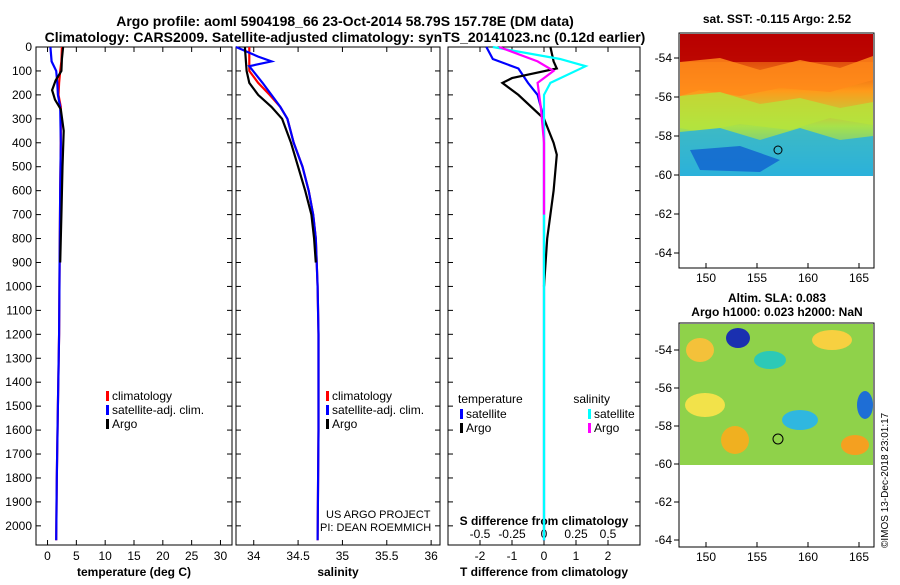 This screenshot has height=585, width=900. What do you see at coordinates (134, 556) in the screenshot?
I see `x-tick-label: 15` at bounding box center [134, 556].